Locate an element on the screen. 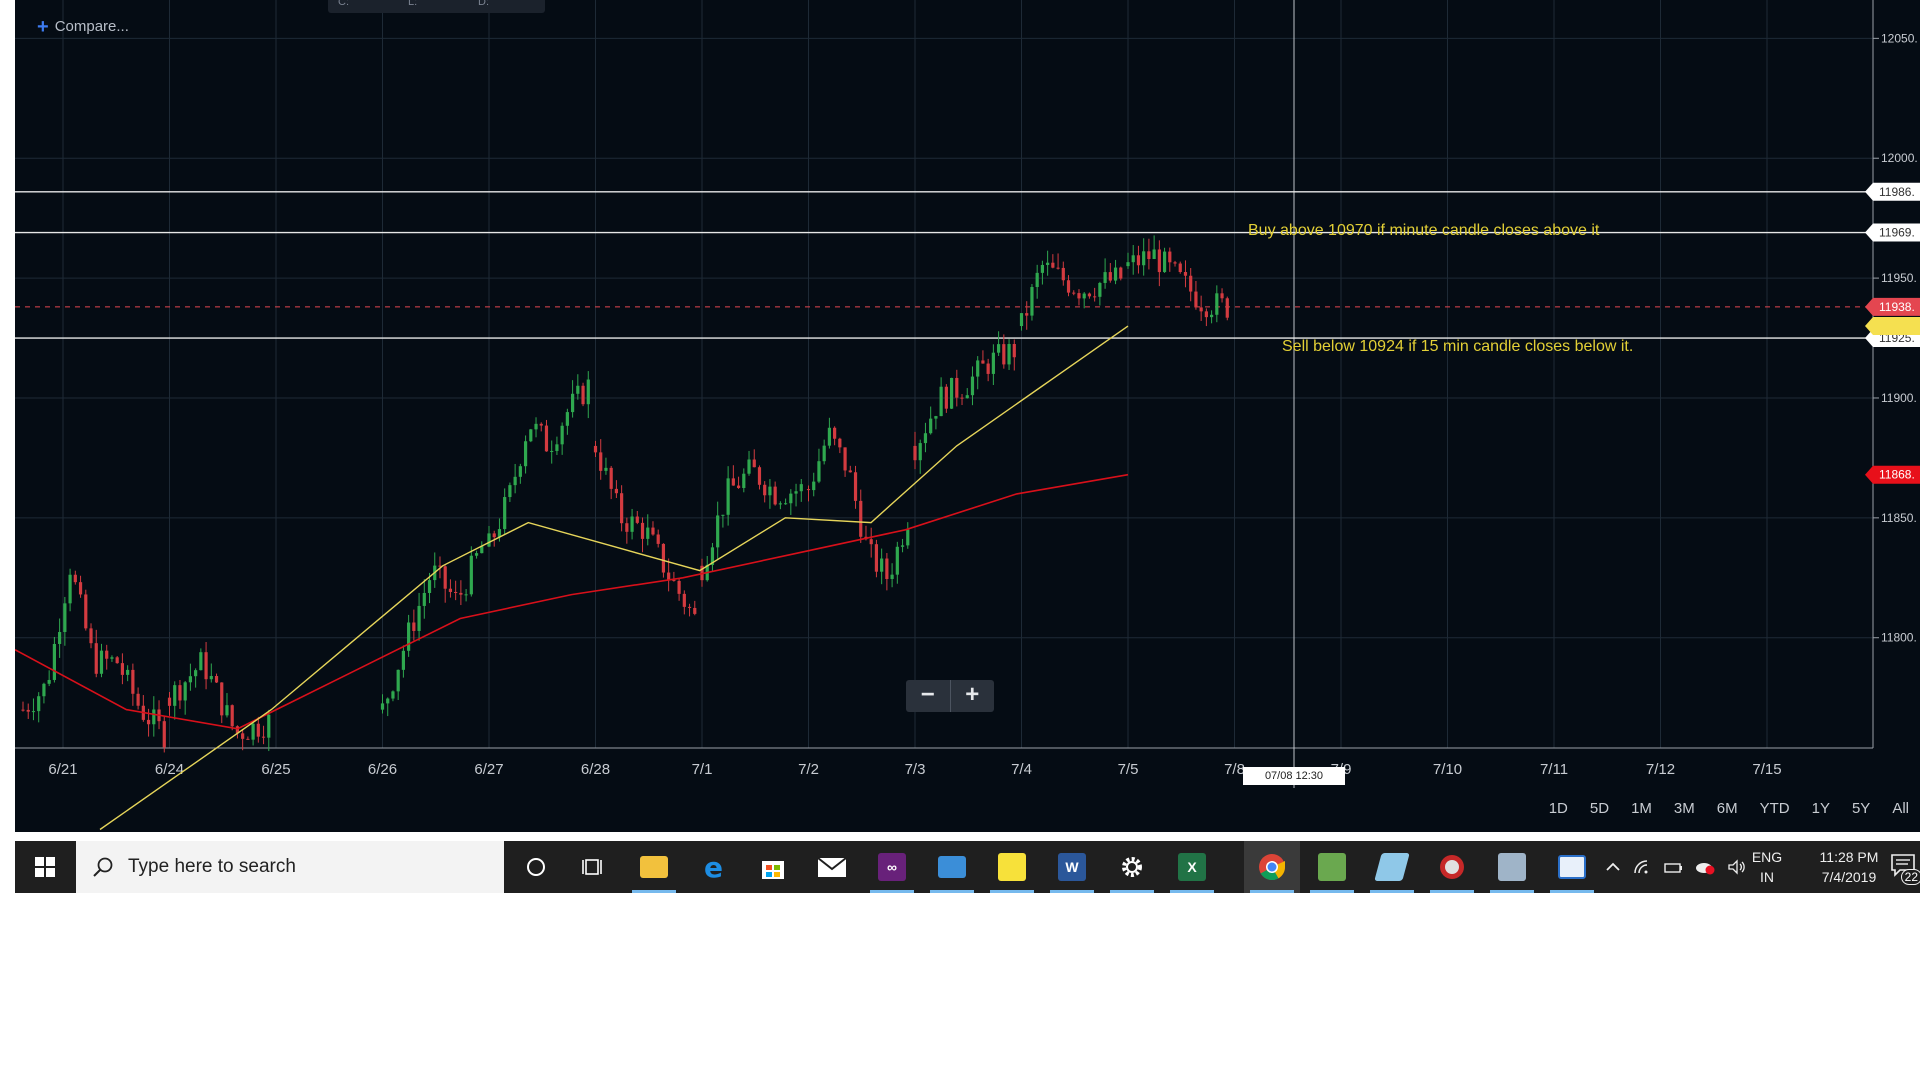  cortana-button is located at coordinates (536, 867).